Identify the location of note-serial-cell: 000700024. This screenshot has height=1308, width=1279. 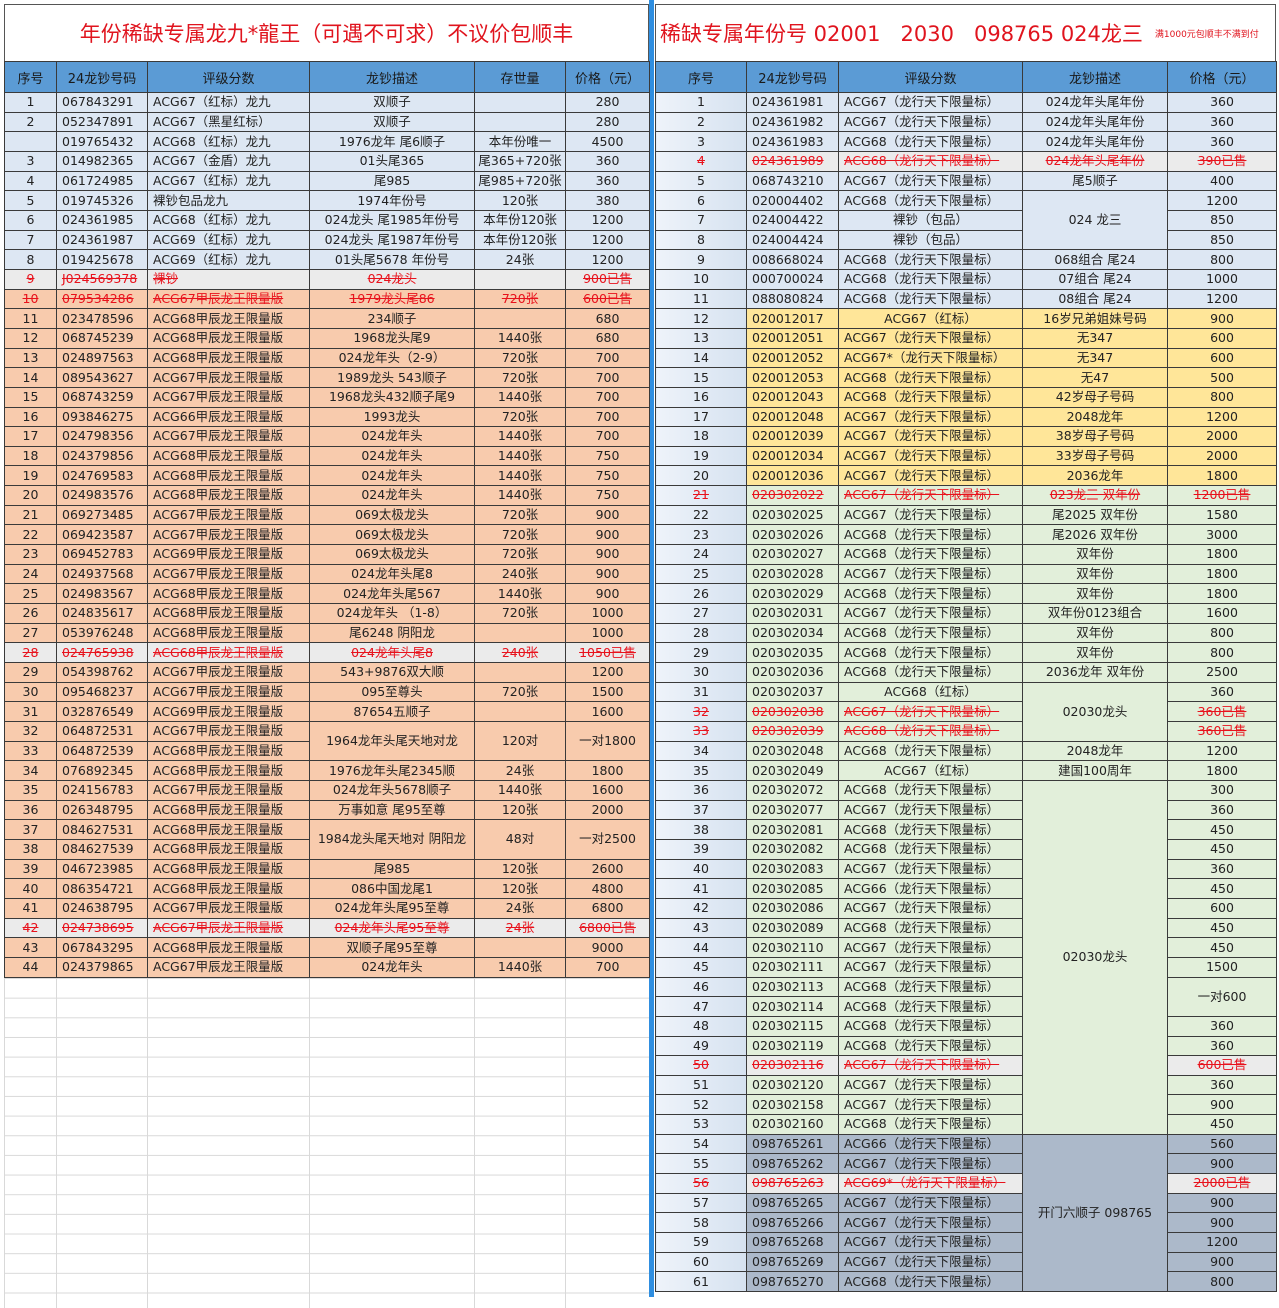
(792, 279).